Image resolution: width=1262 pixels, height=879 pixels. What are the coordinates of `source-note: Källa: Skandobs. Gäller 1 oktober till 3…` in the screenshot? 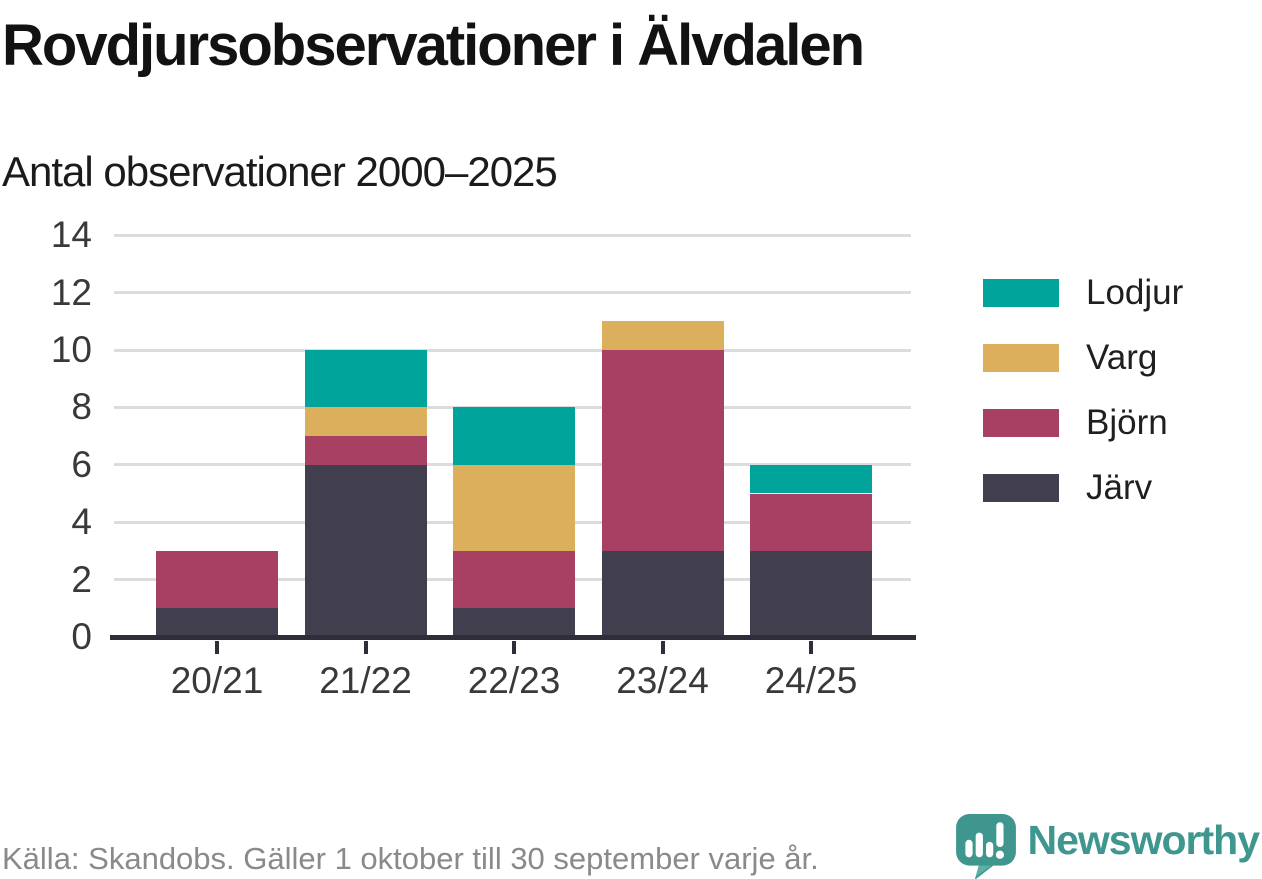 It's located at (410, 858).